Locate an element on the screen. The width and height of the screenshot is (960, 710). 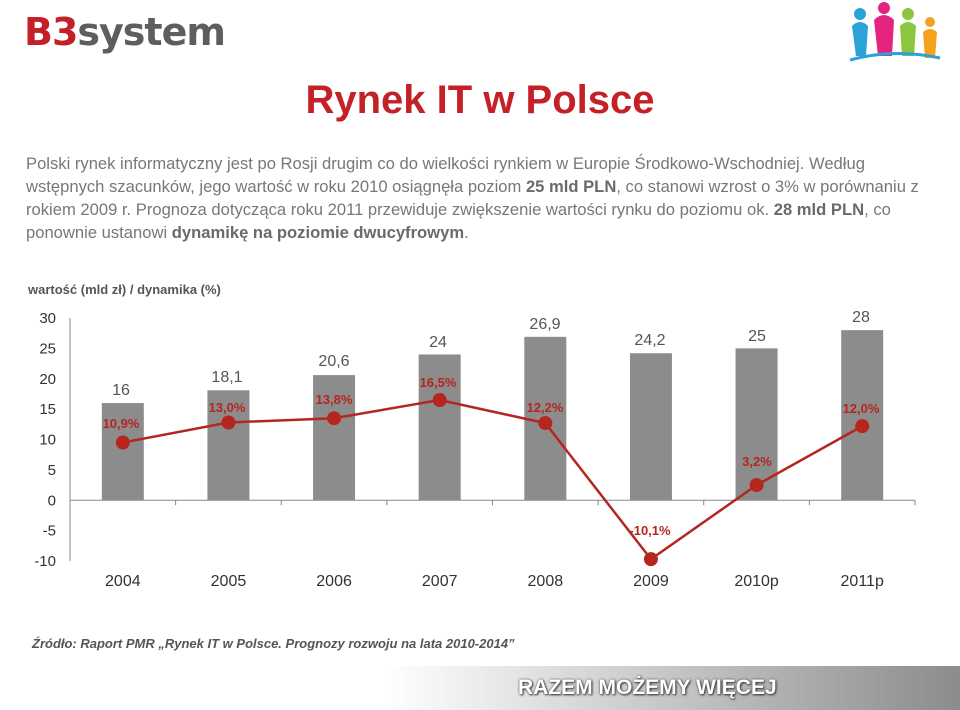
logo-system-text: system is located at coordinates (151, 32).